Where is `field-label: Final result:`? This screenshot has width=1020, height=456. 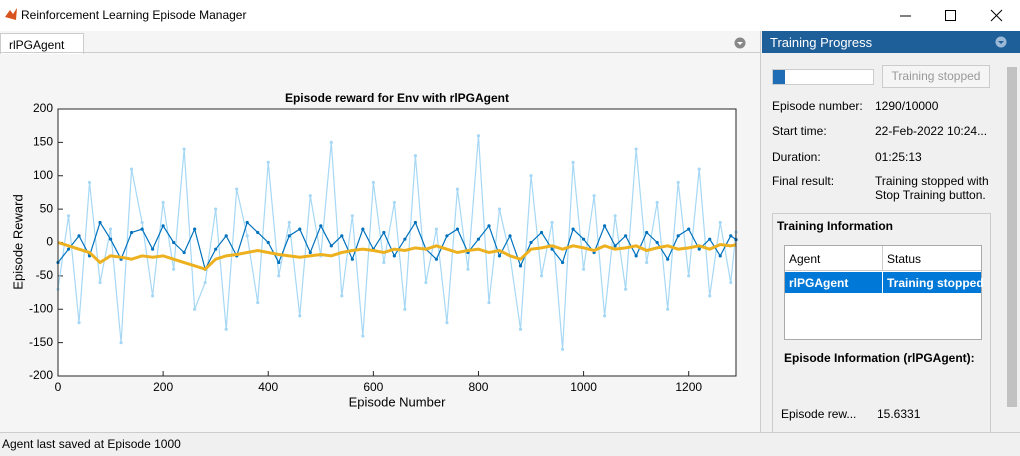
field-label: Final result: is located at coordinates (803, 181).